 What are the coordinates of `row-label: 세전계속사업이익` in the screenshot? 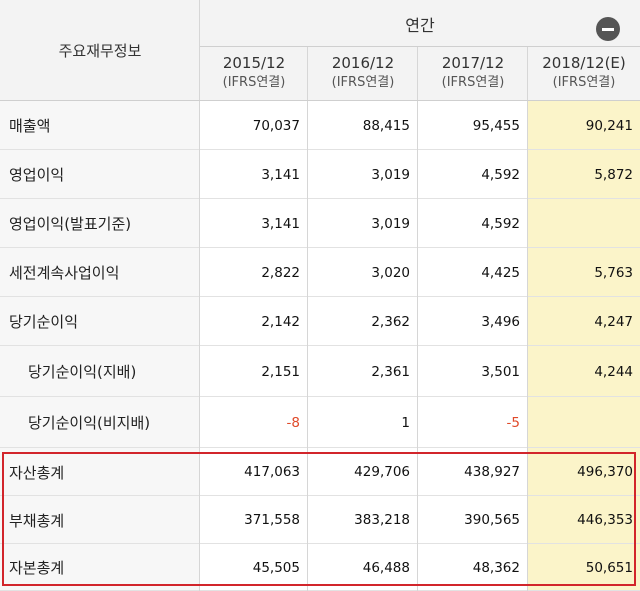 It's located at (99, 272).